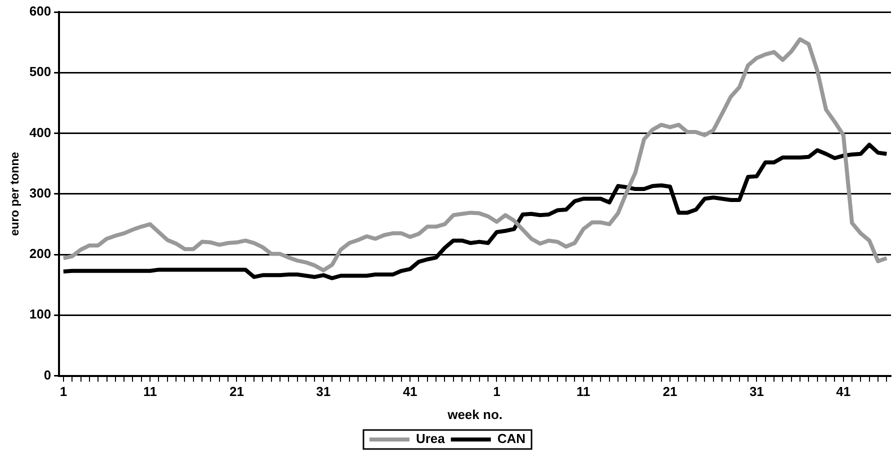 The width and height of the screenshot is (895, 460). What do you see at coordinates (40, 11) in the screenshot?
I see `y-tick-label: 600` at bounding box center [40, 11].